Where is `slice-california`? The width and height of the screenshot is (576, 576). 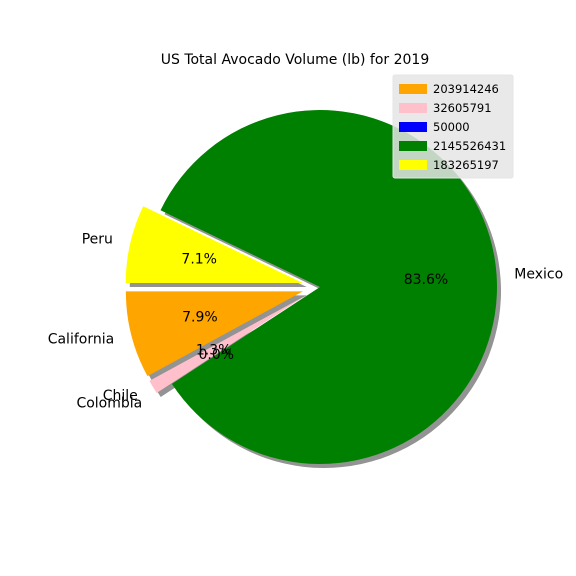 slice-california is located at coordinates (214, 334).